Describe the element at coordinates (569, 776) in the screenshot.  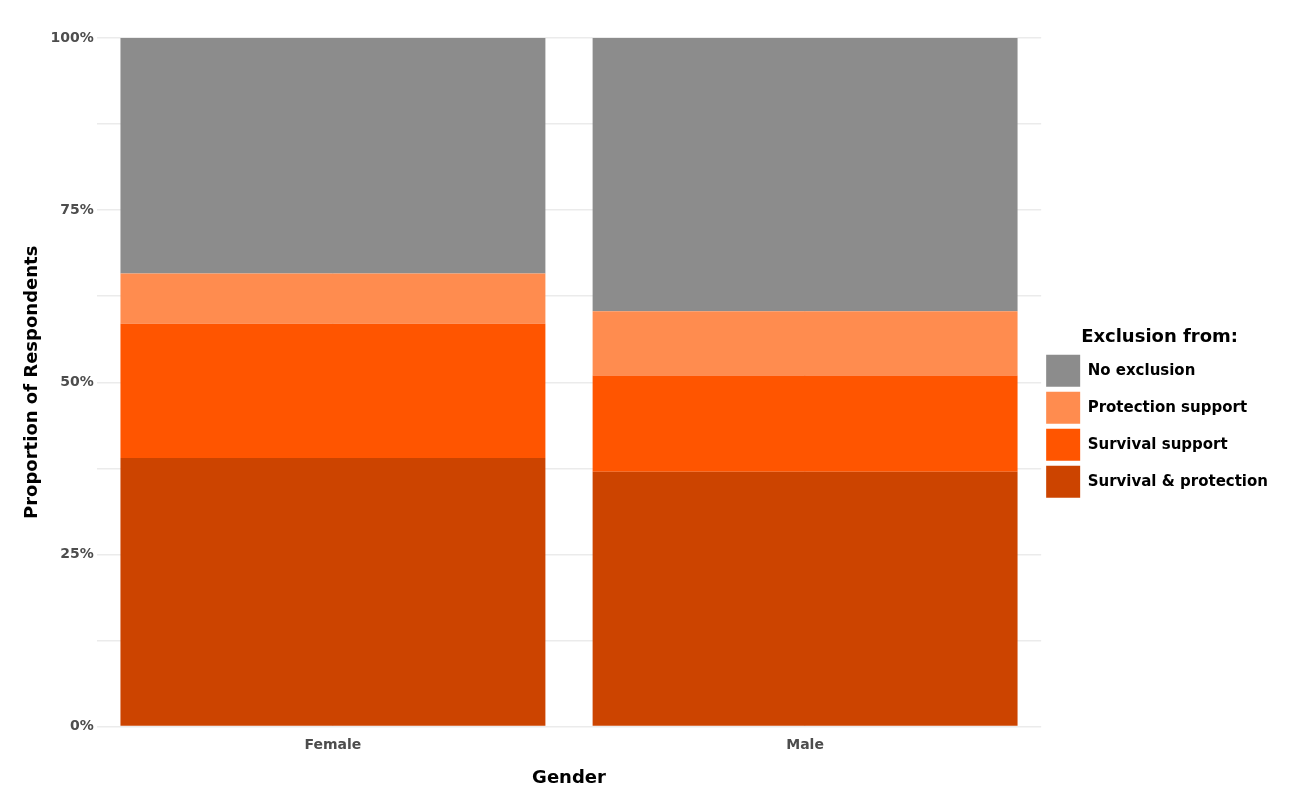
I see `x-axis-title: Gender` at that location.